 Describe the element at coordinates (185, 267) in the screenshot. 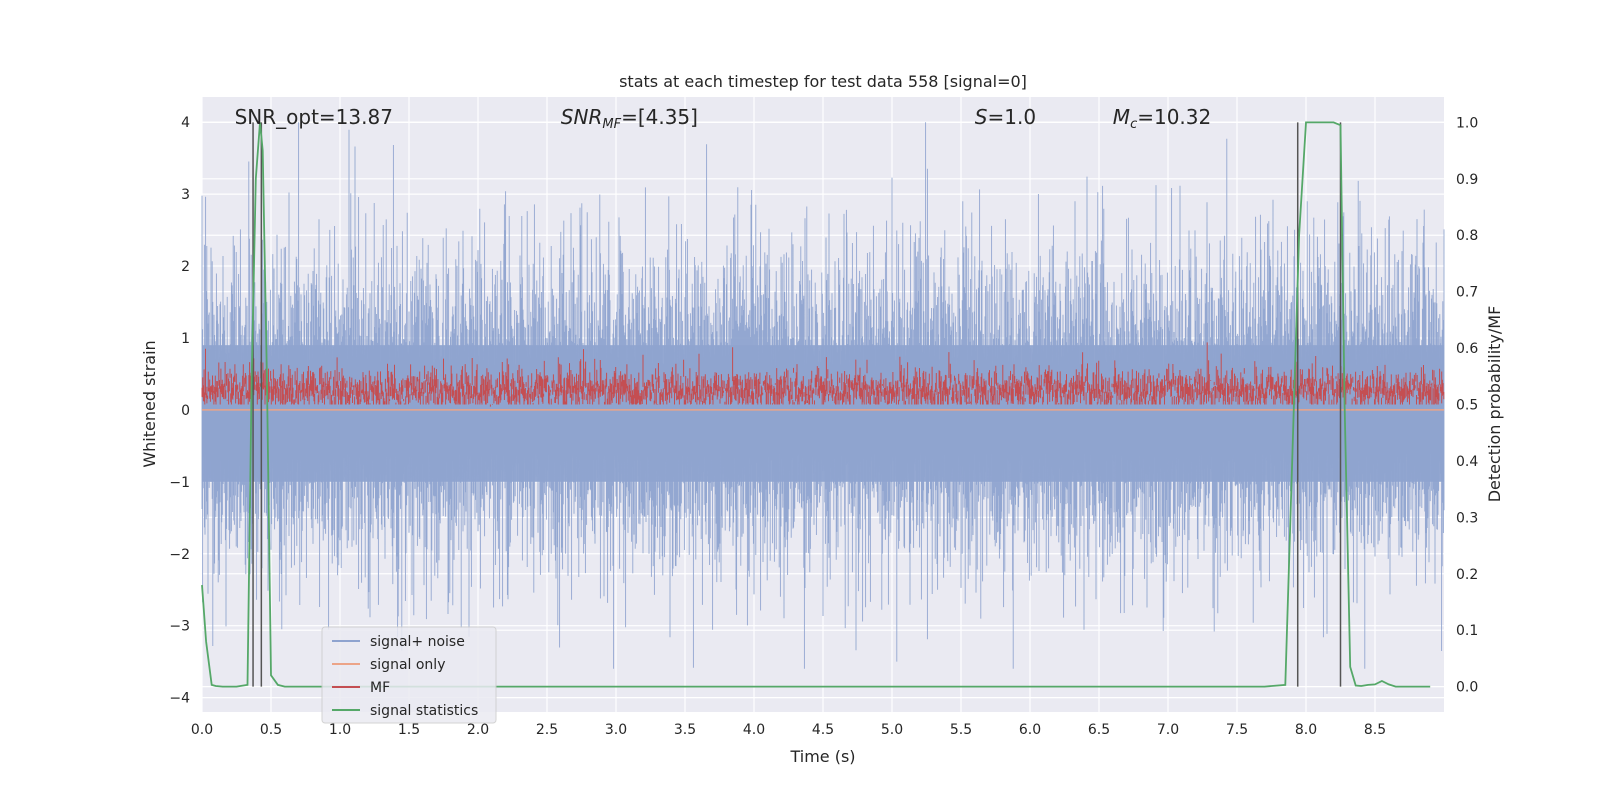

I see `y-tick-label-left: 2` at that location.